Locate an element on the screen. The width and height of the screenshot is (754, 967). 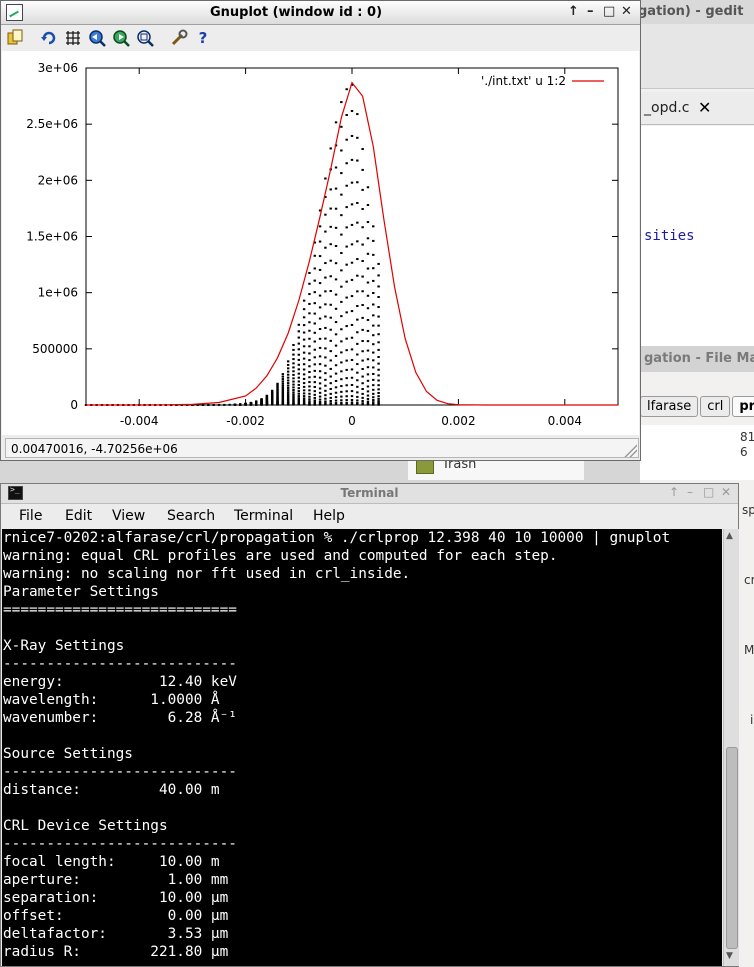
terminal-line: --------------------------- is located at coordinates (120, 844).